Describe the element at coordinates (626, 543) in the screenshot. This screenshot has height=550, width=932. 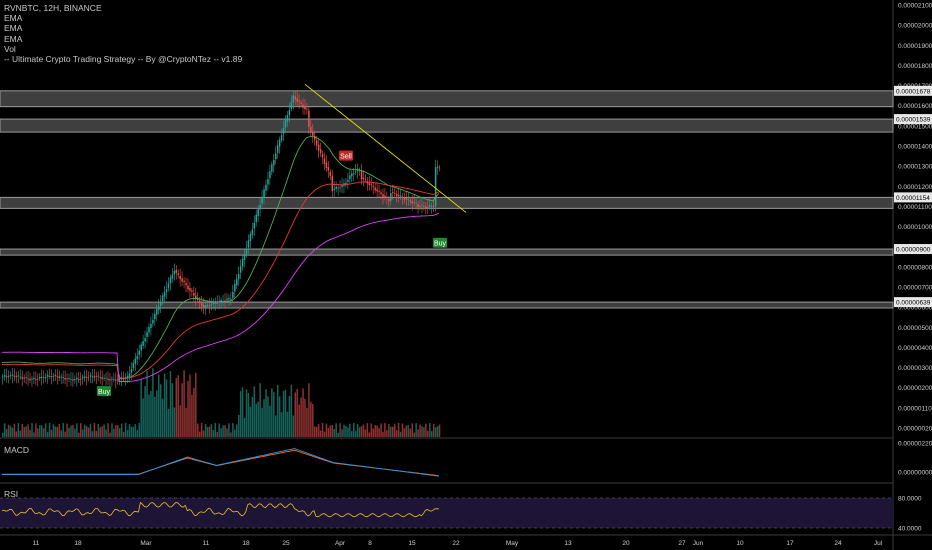
I see `time-tick-label: 20` at that location.